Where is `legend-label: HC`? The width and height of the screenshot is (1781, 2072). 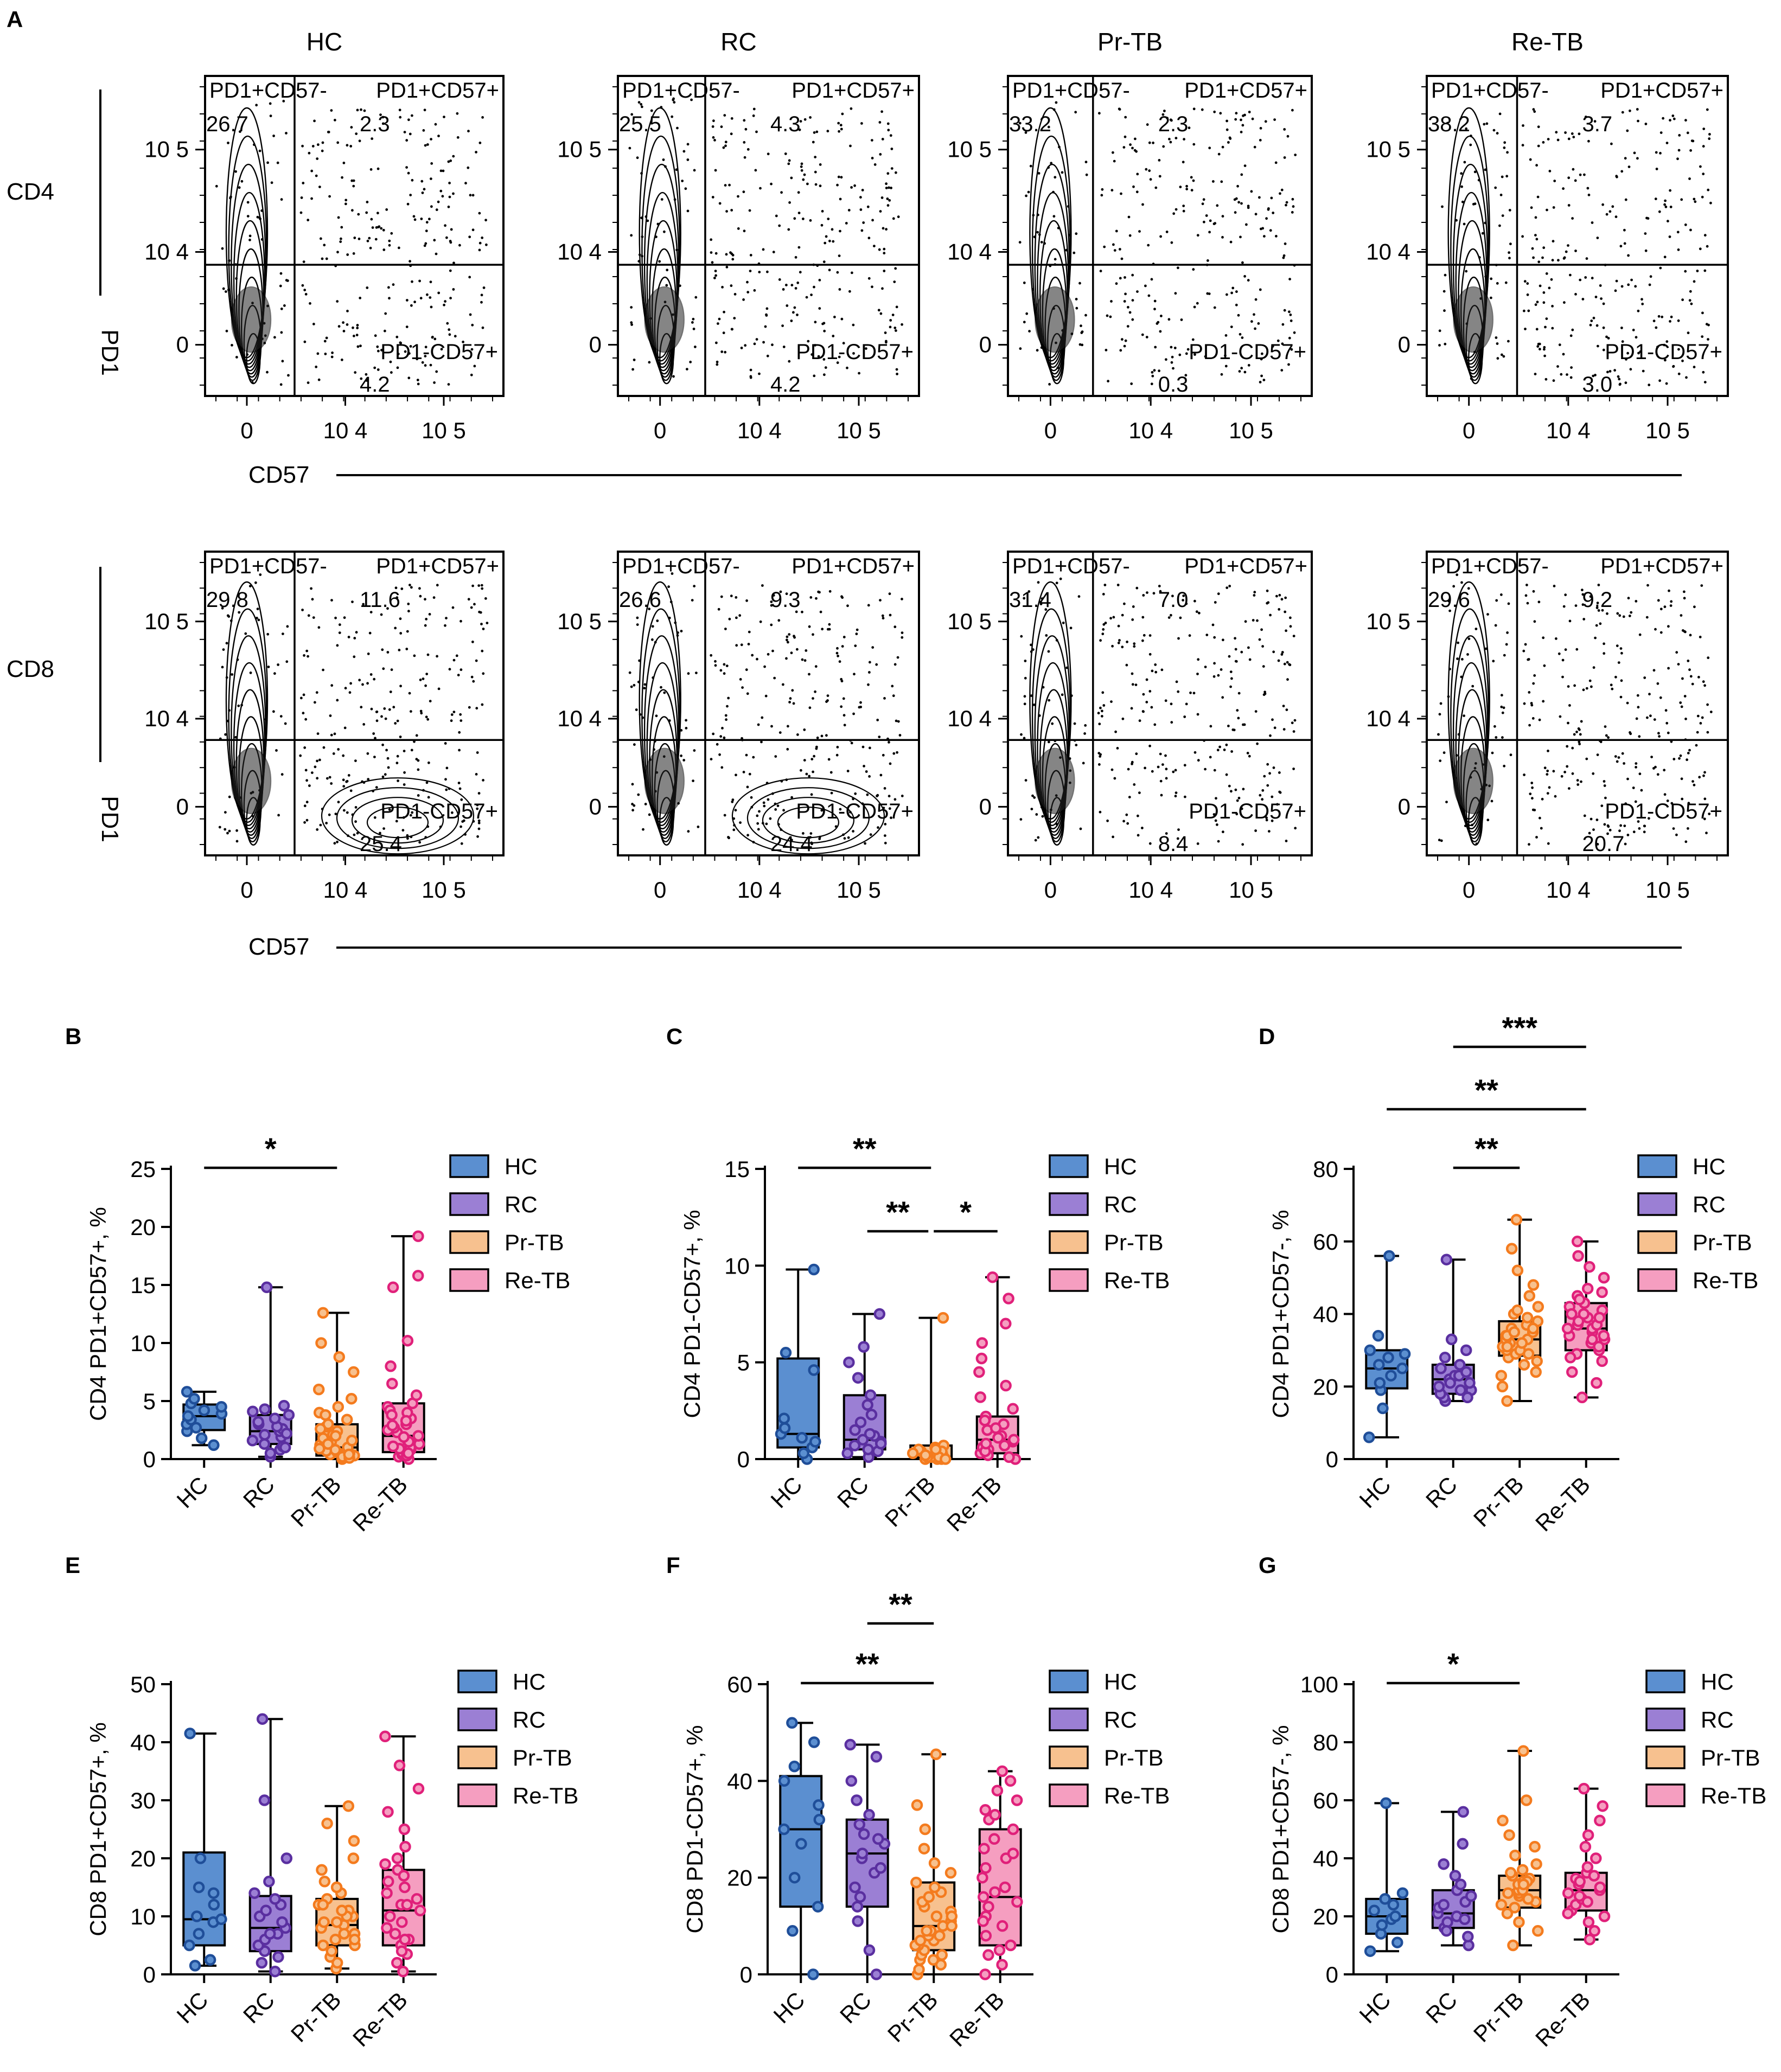 legend-label: HC is located at coordinates (1717, 1681).